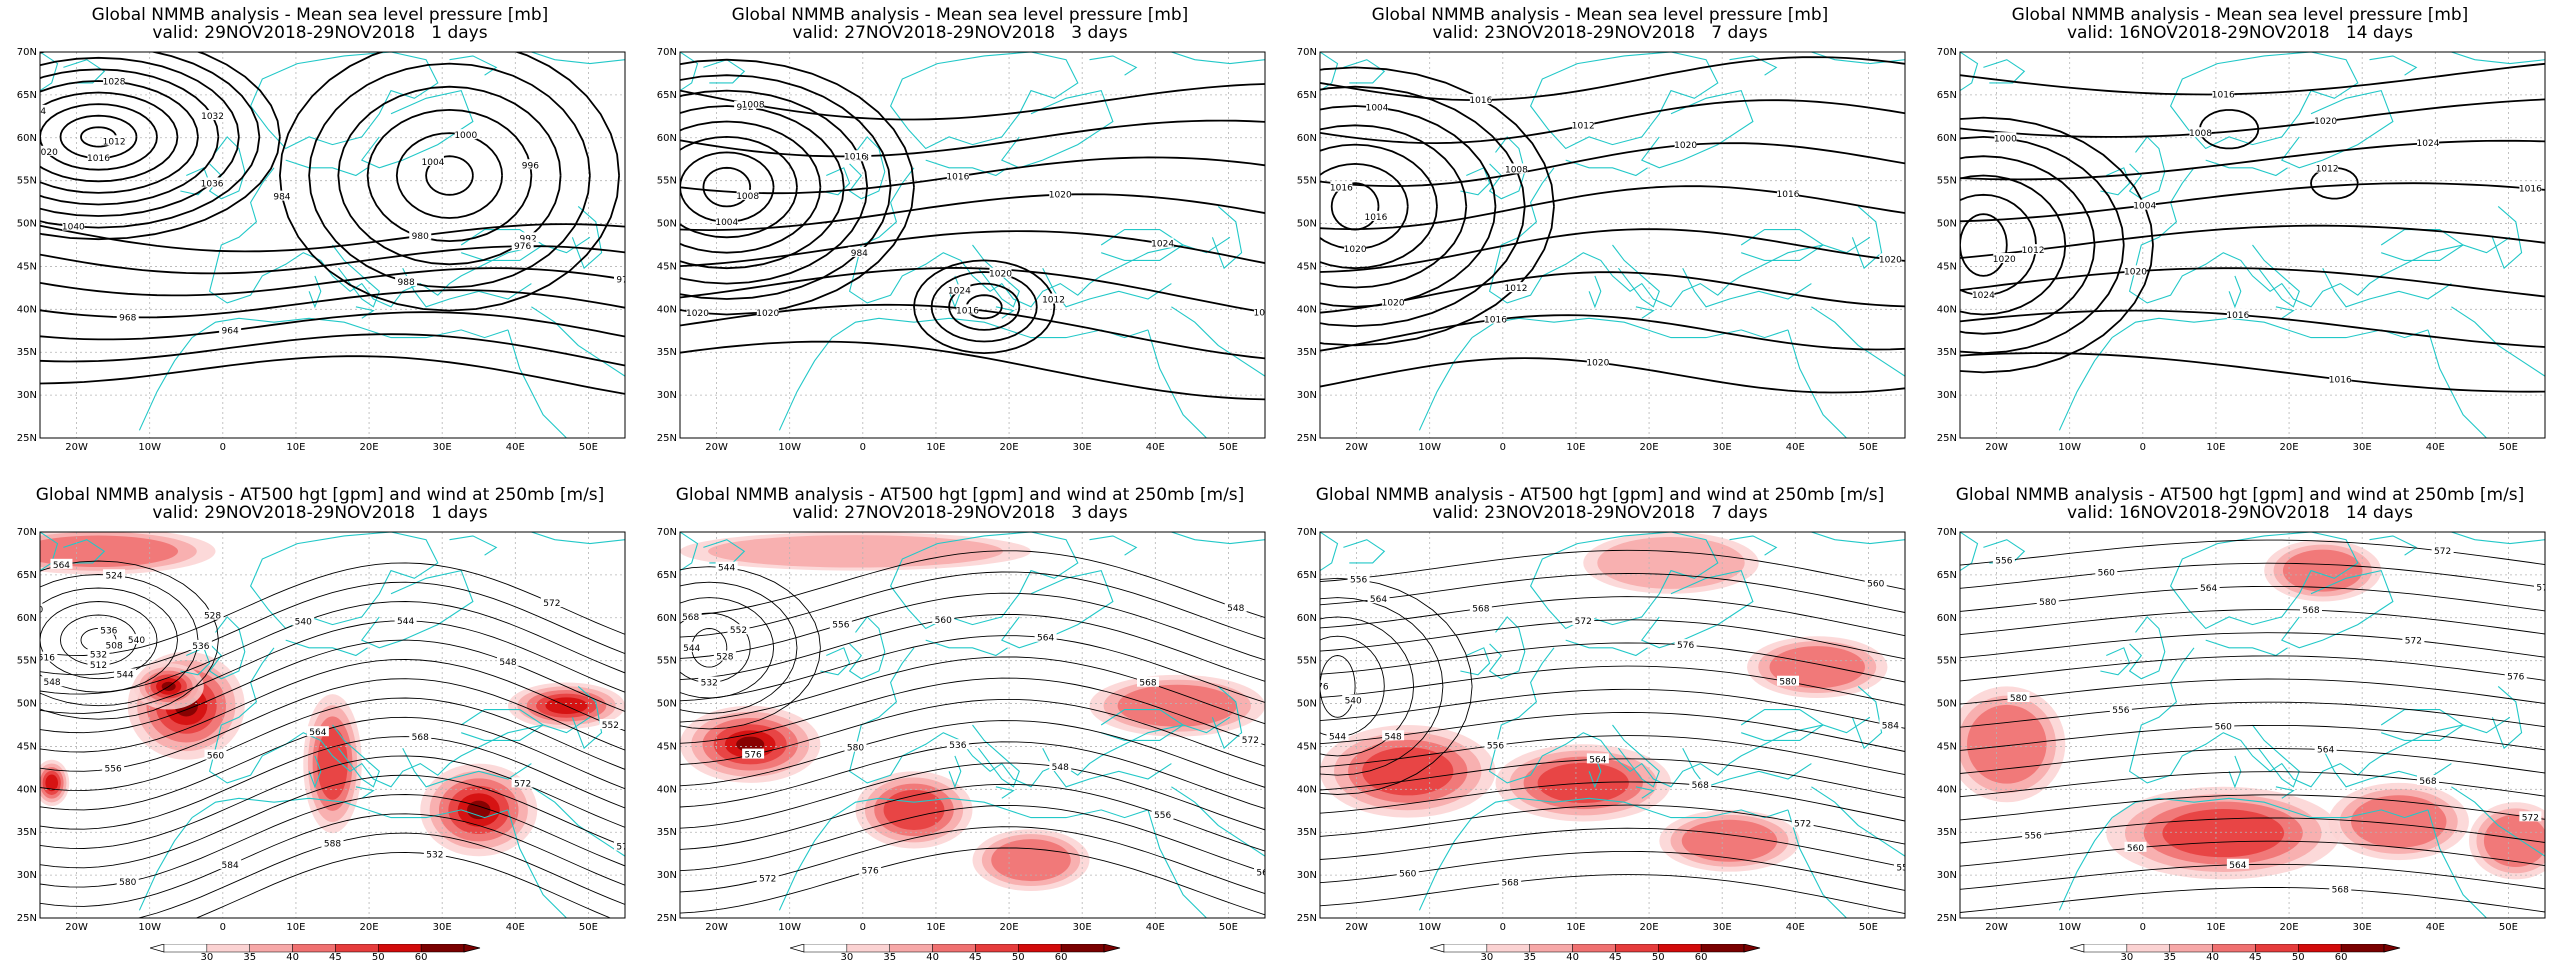 This screenshot has width=2560, height=960. What do you see at coordinates (650, 150) in the screenshot?
I see `contour-label: 996` at bounding box center [650, 150].